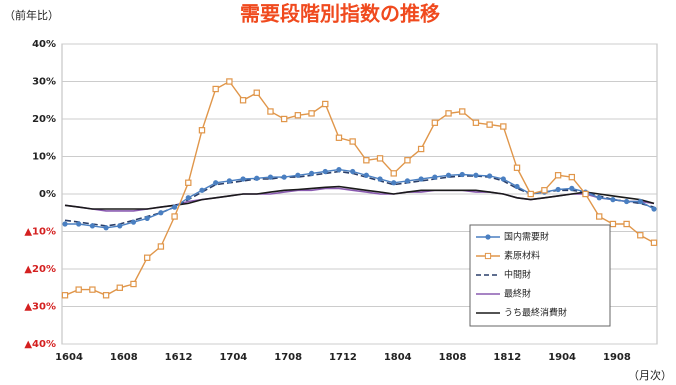  Describe the element at coordinates (288, 357) in the screenshot. I see `x-tick-label: 1708` at that location.